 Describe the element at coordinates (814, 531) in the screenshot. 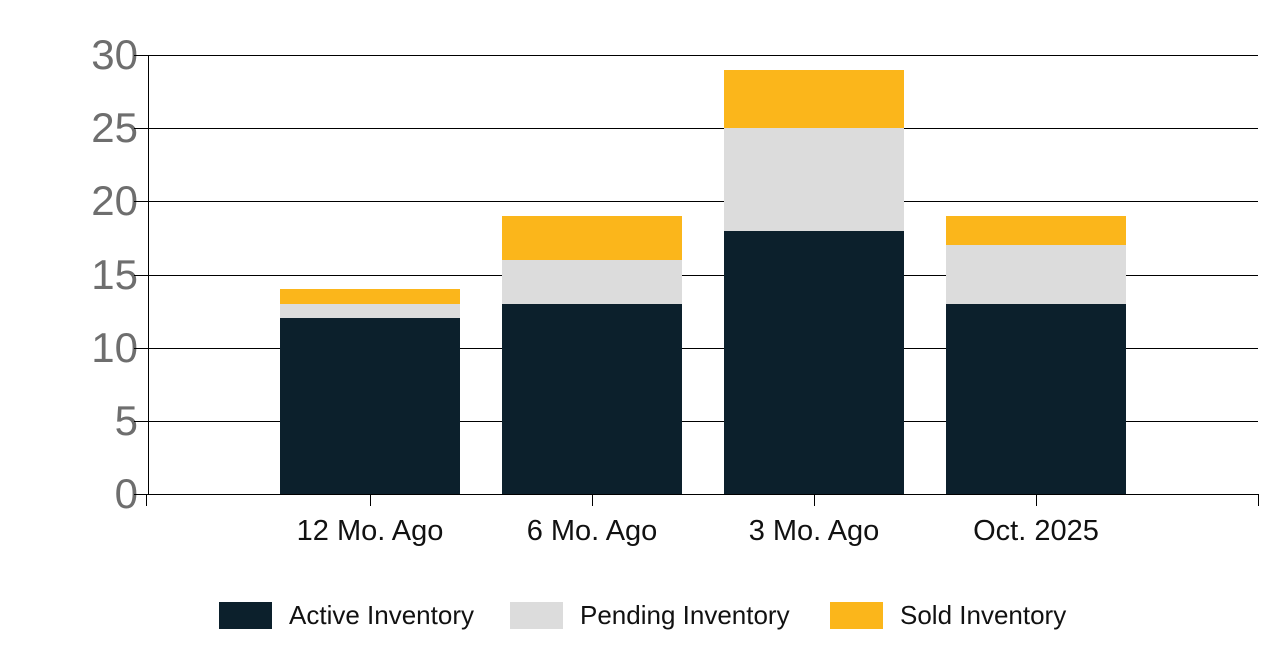

I see `x-category-label: 3 Mo. Ago` at that location.